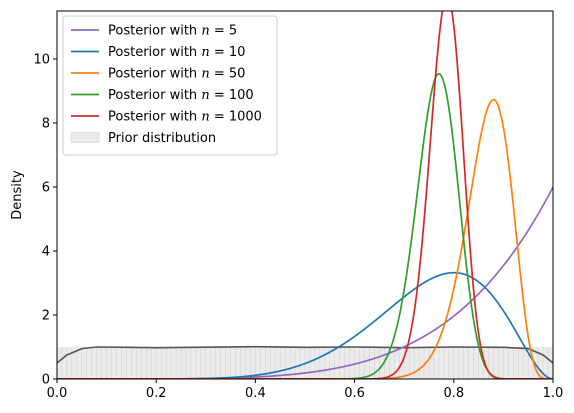 The width and height of the screenshot is (574, 413). What do you see at coordinates (354, 393) in the screenshot?
I see `x-tick-label: 0.6` at bounding box center [354, 393].